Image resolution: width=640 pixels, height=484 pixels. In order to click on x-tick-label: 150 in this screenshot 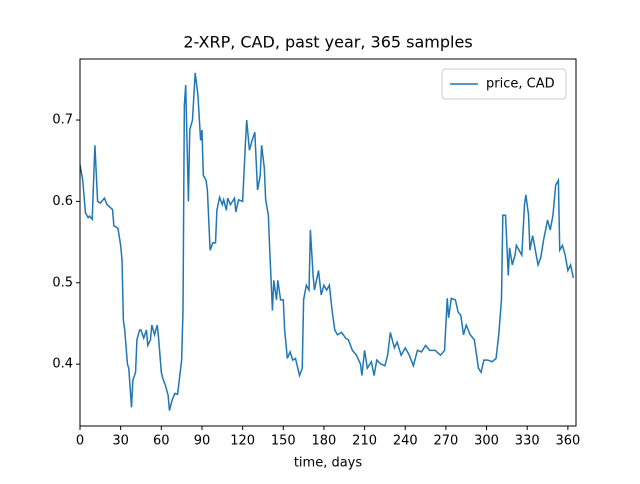, I will do `click(283, 441)`.